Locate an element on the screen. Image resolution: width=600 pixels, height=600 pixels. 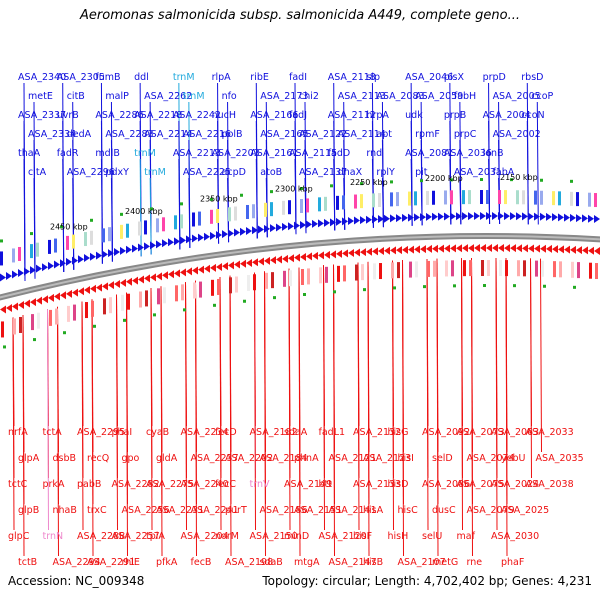
gene-label-hisd: hisD is located at coordinates (398, 484).